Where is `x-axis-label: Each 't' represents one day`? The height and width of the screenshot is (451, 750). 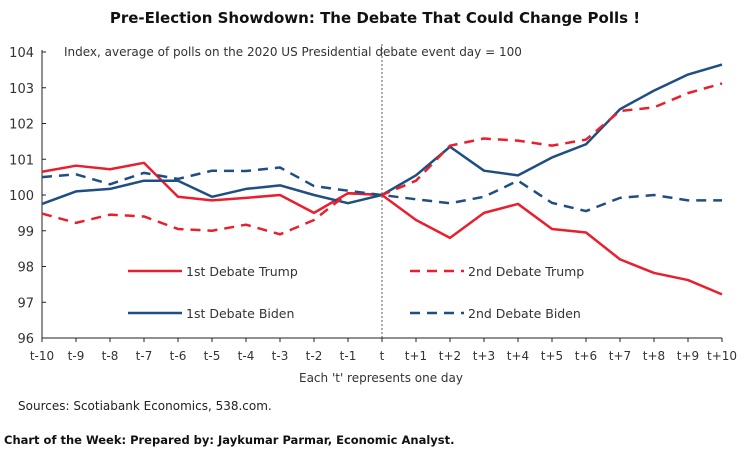 x-axis-label: Each 't' represents one day is located at coordinates (381, 378).